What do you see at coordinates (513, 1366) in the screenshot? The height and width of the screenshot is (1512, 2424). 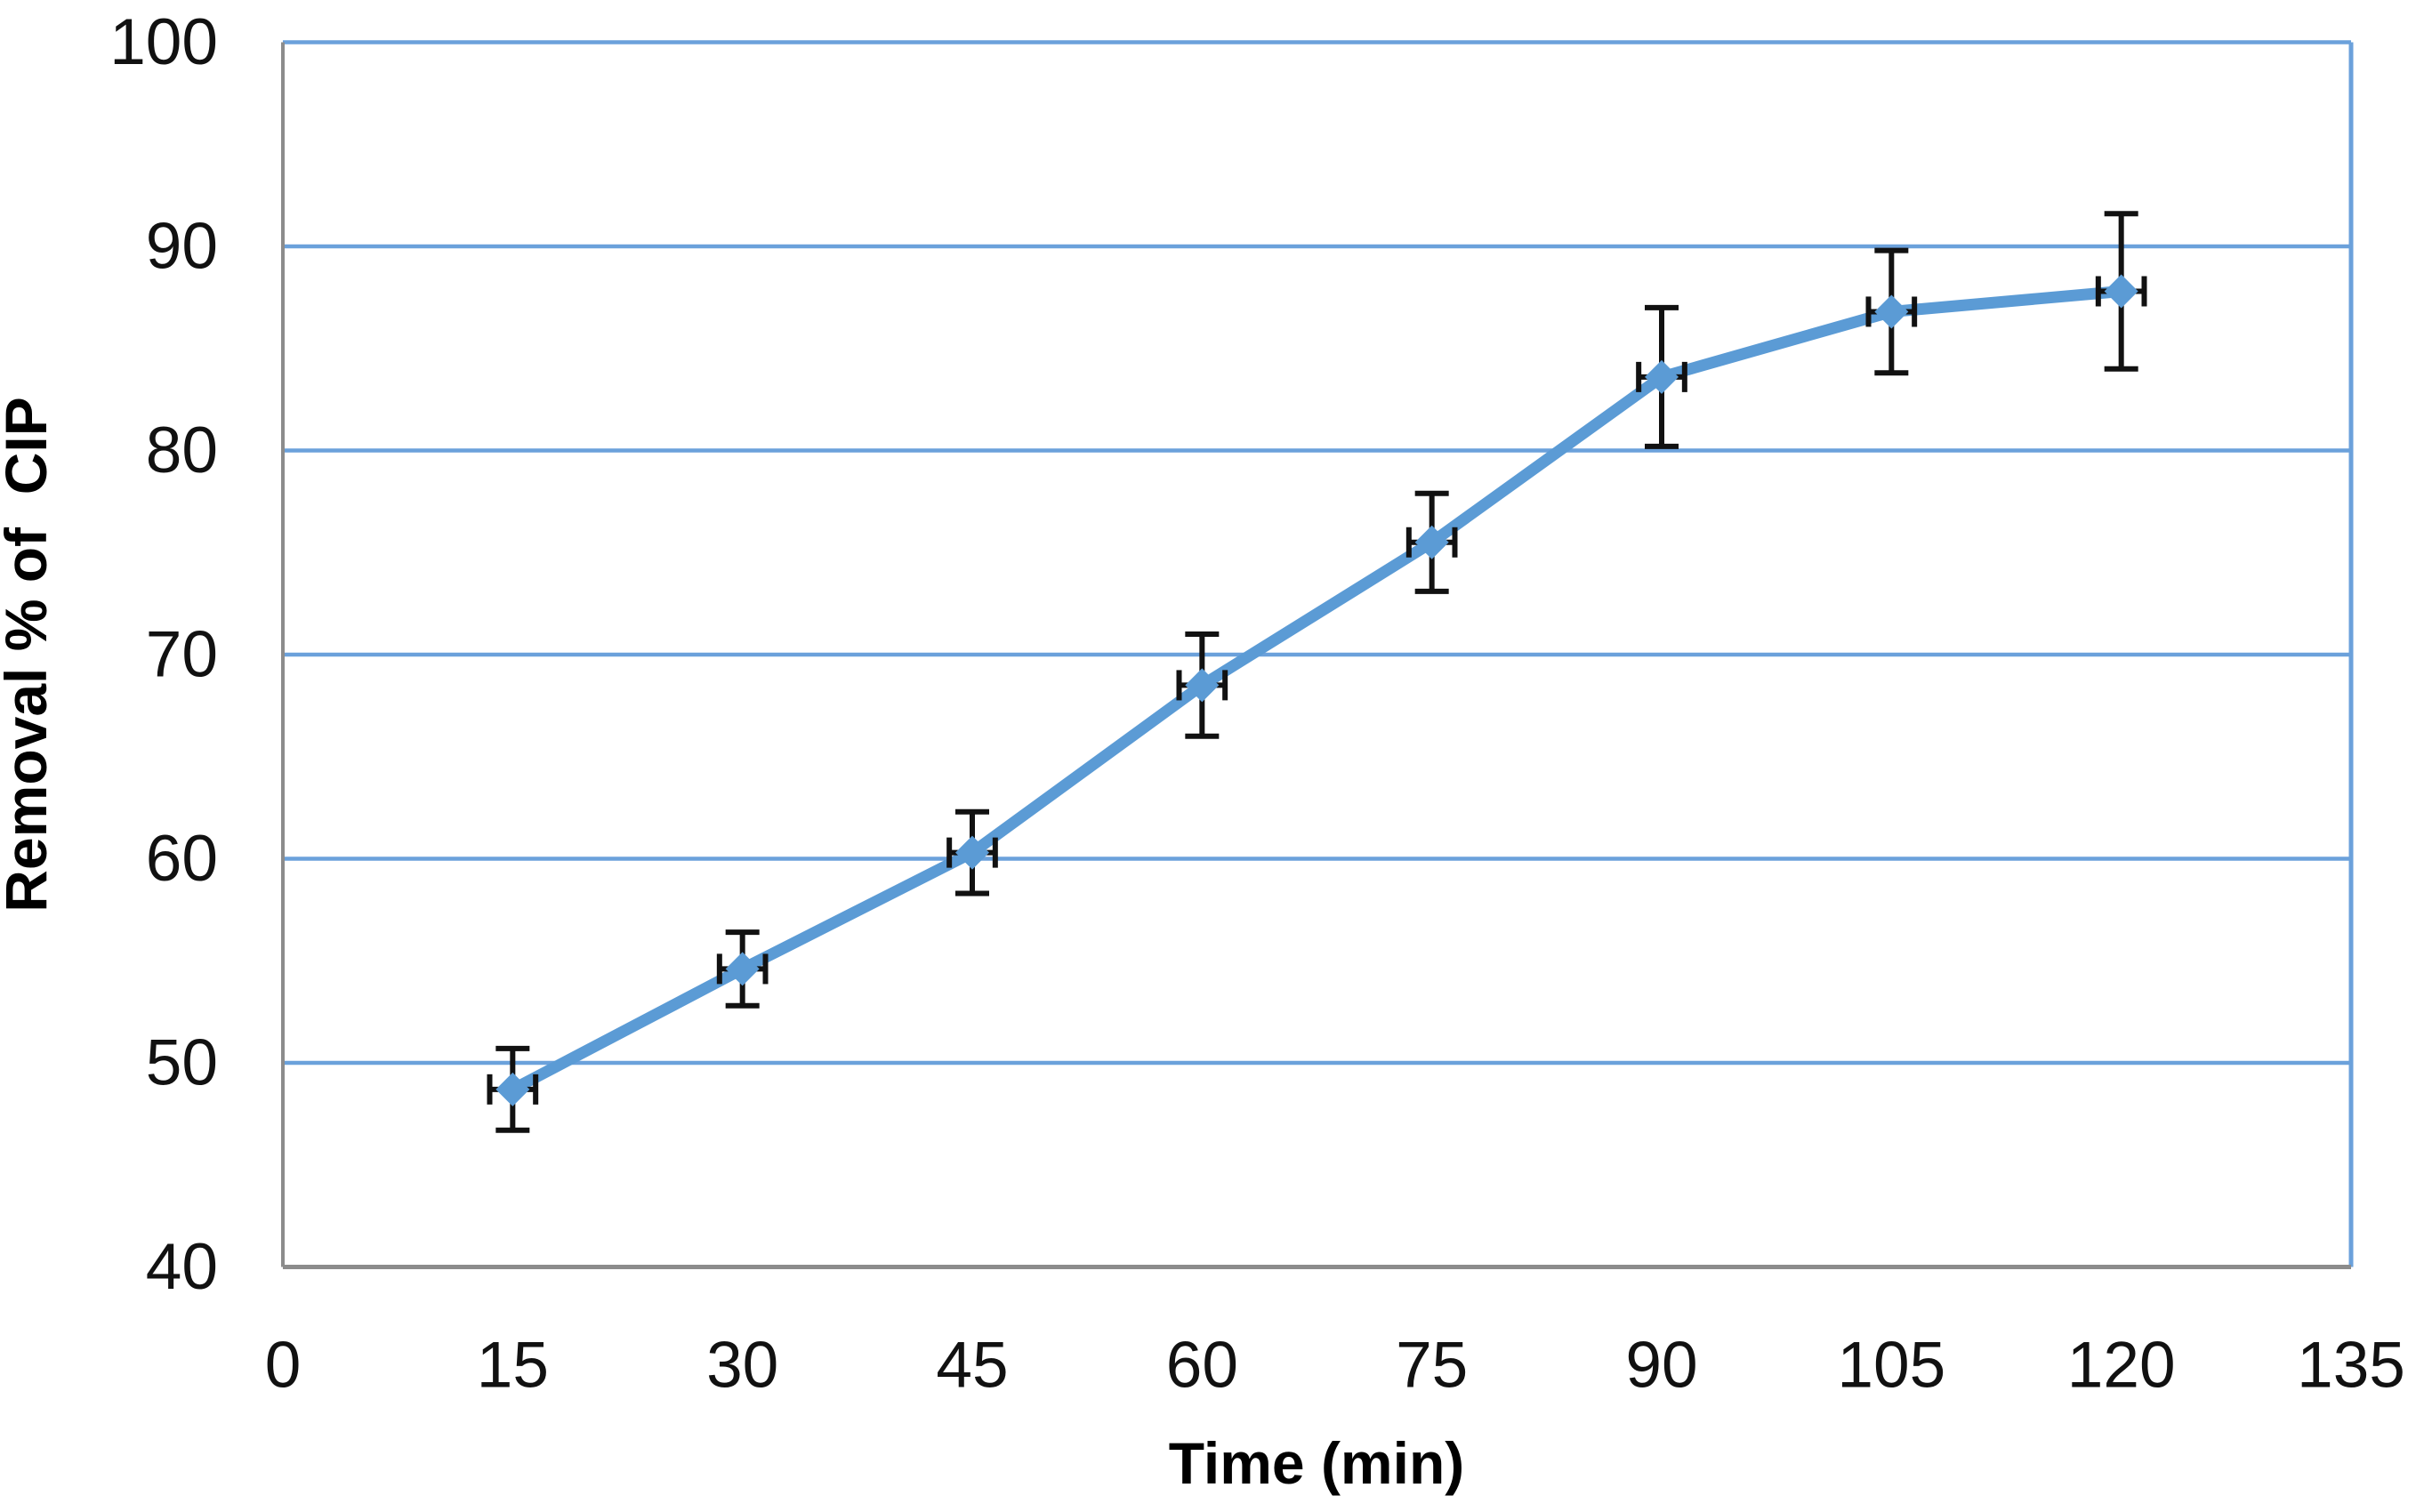 I see `x-tick-label-15: 15` at bounding box center [513, 1366].